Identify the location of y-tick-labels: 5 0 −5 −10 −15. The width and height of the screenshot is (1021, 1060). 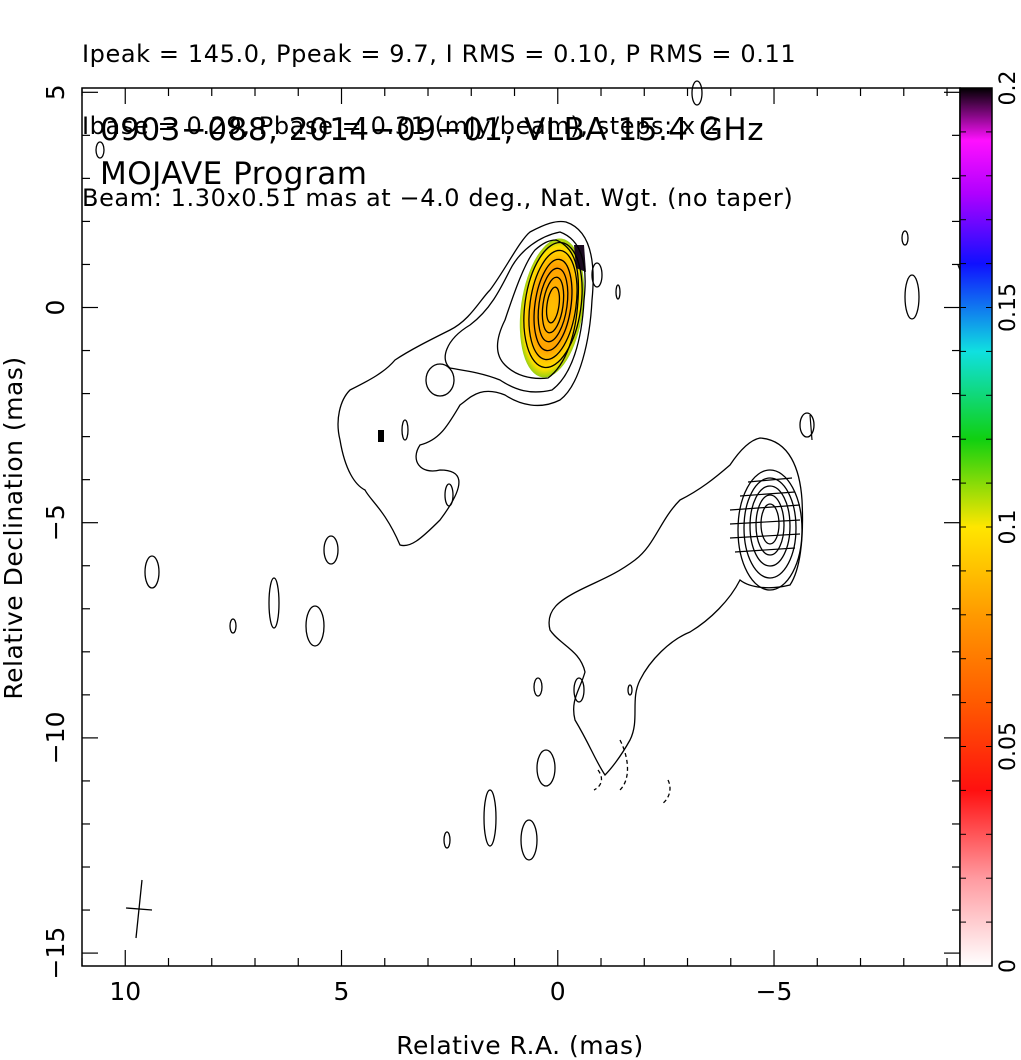
(55, 531).